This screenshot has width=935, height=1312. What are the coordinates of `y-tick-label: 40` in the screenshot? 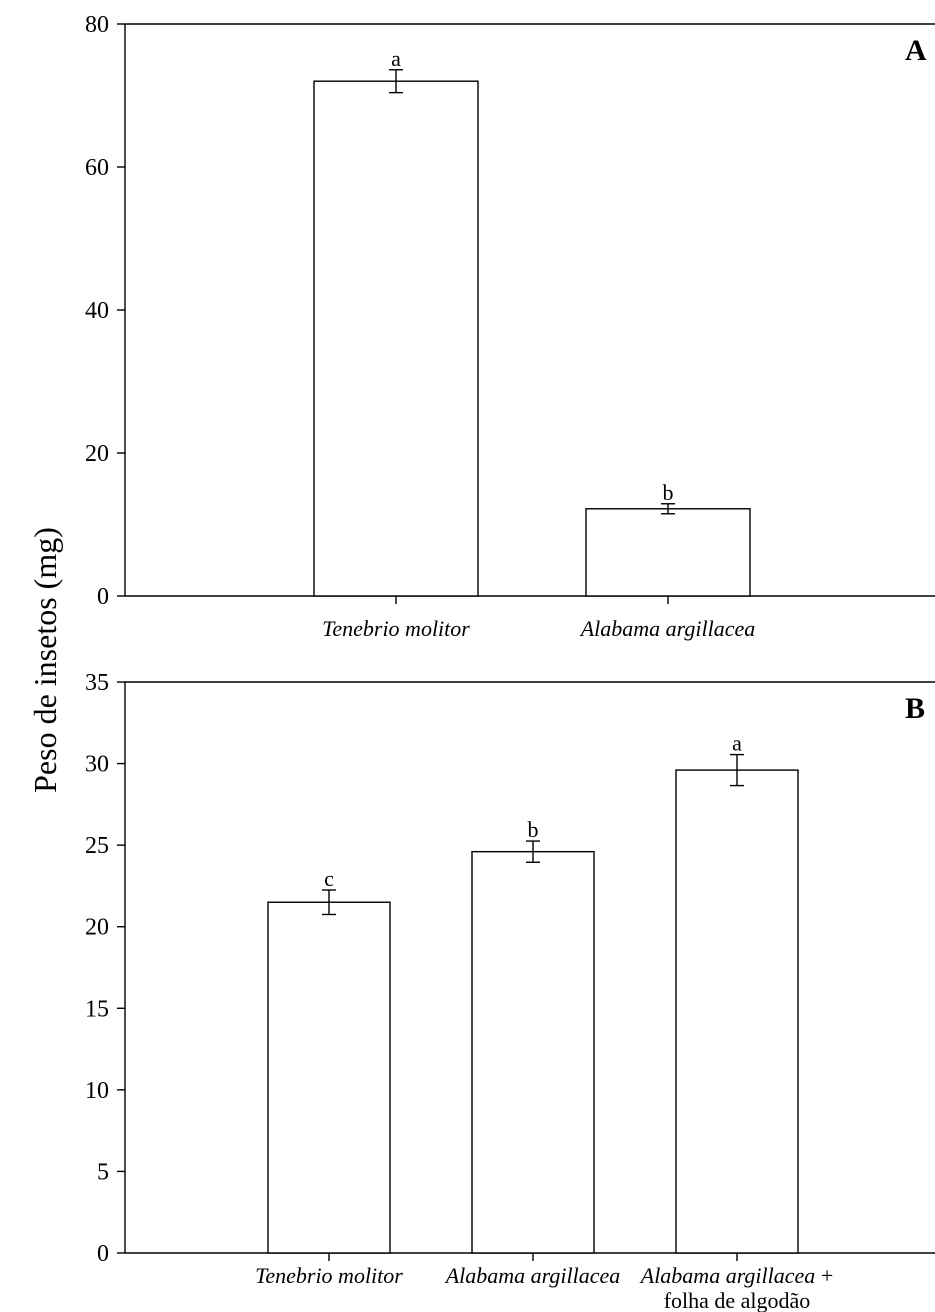 It's located at (97, 311).